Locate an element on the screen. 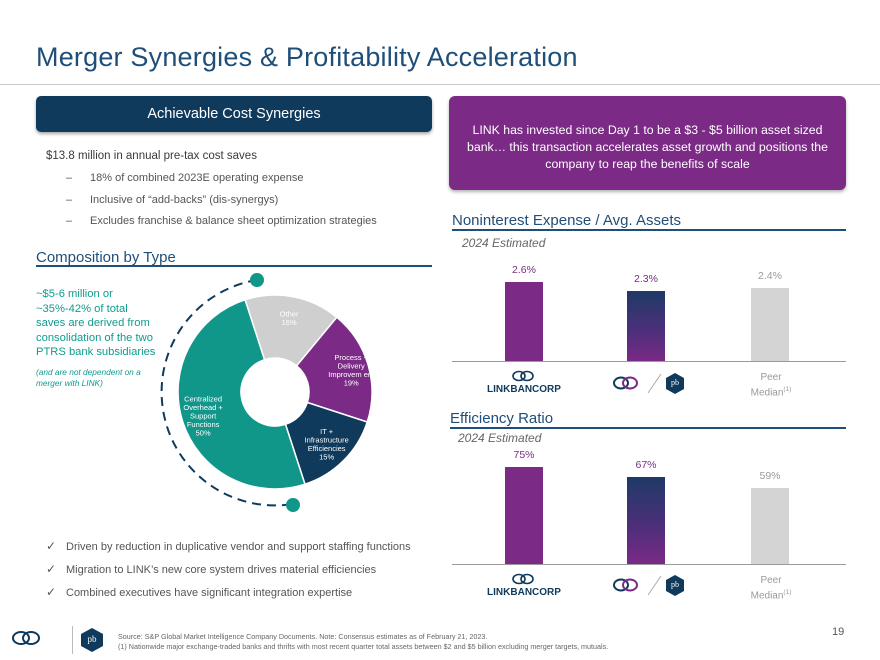  nie-chart-plot: 2.6% 2.3% 2.4% is located at coordinates (649, 306).